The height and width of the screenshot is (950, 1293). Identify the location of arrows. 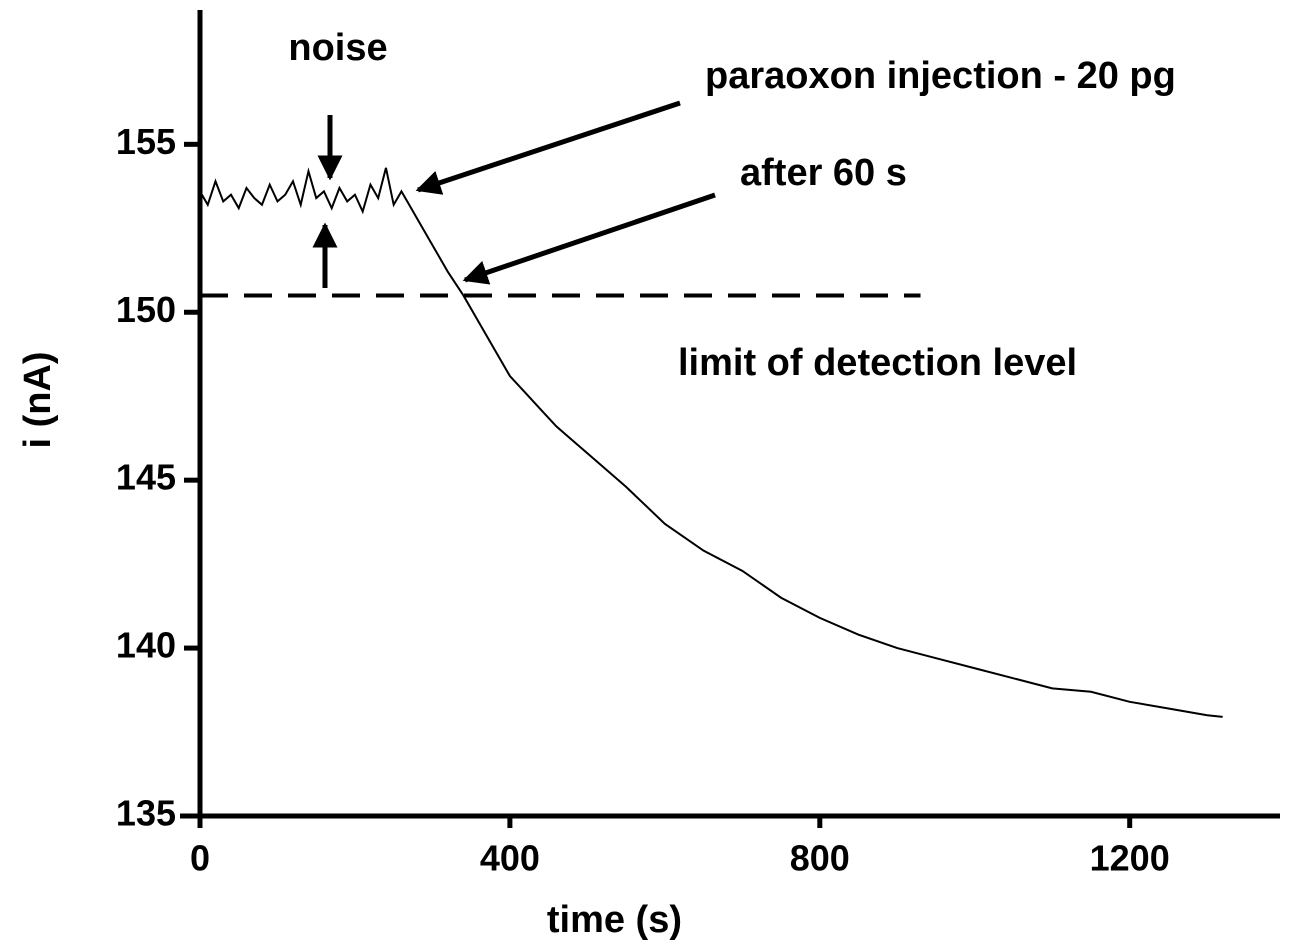
(514, 194).